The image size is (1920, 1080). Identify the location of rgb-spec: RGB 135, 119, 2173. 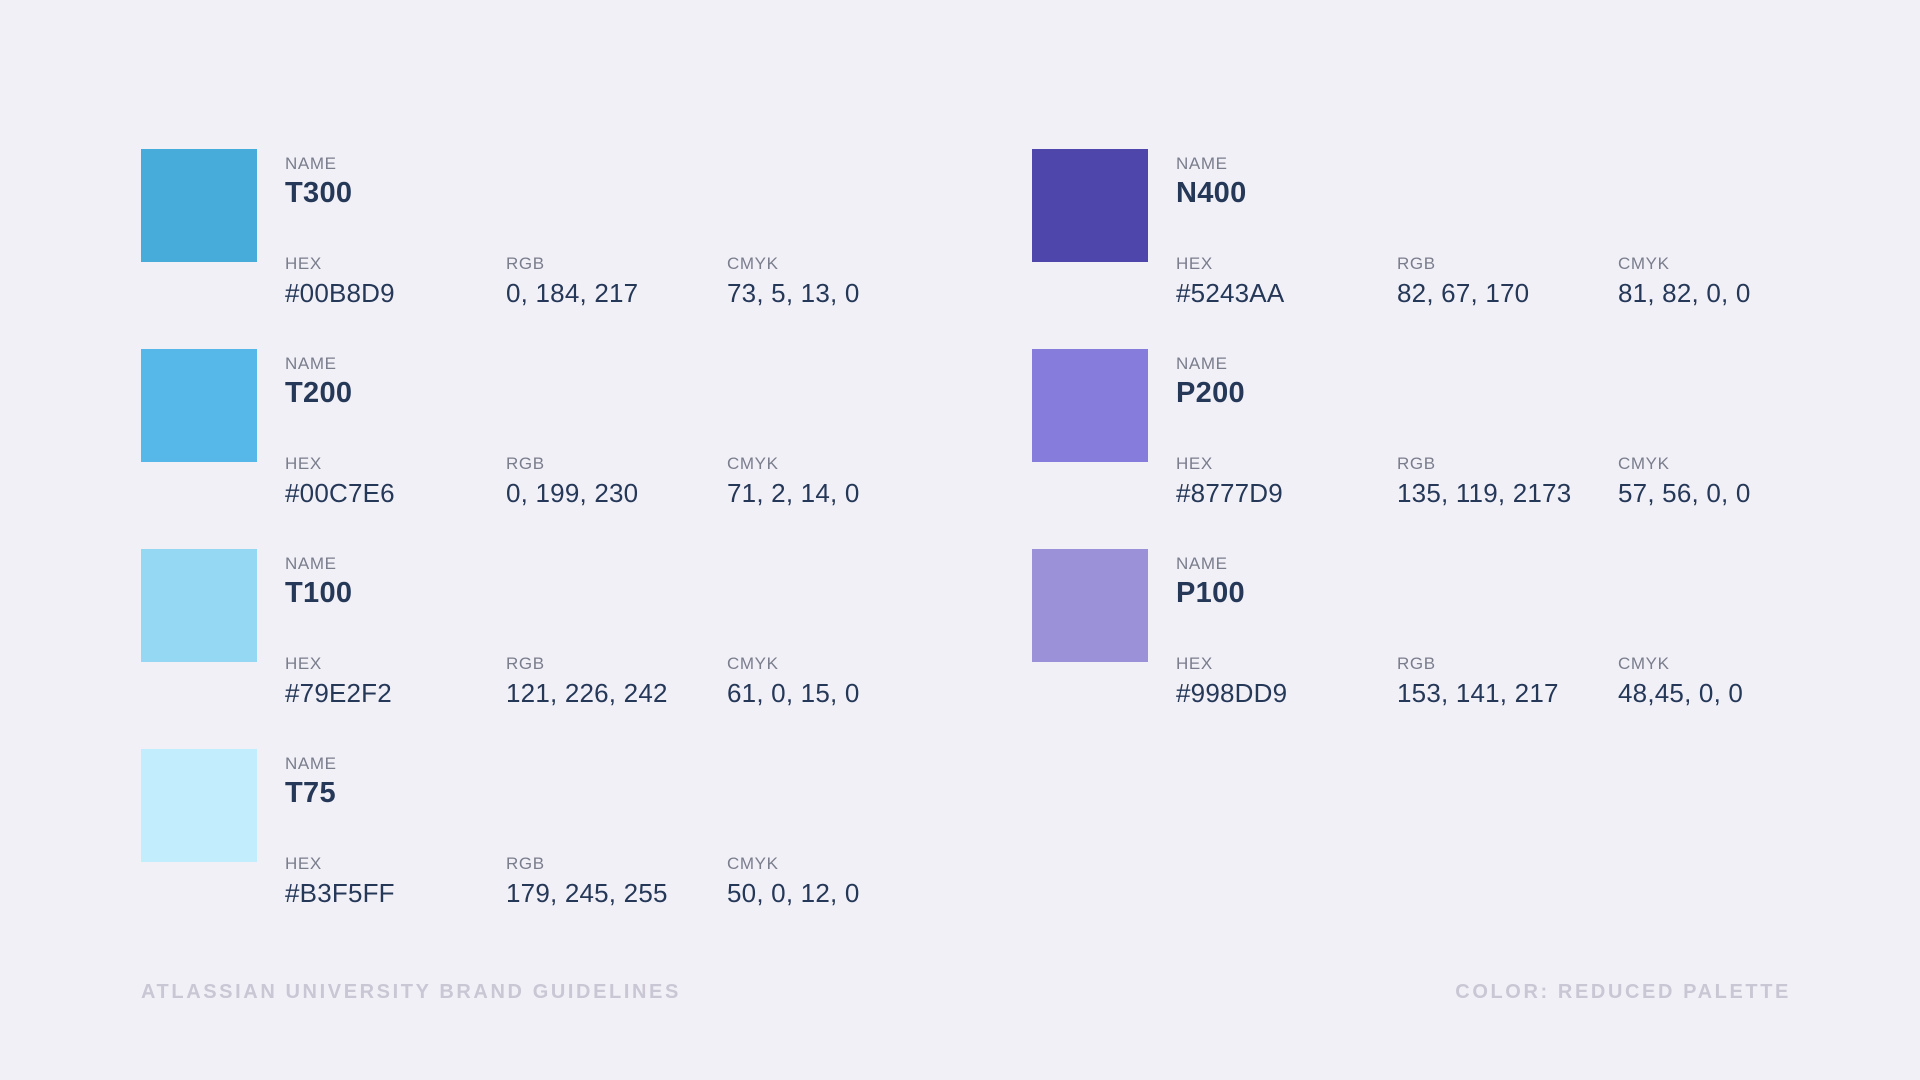
(1507, 481).